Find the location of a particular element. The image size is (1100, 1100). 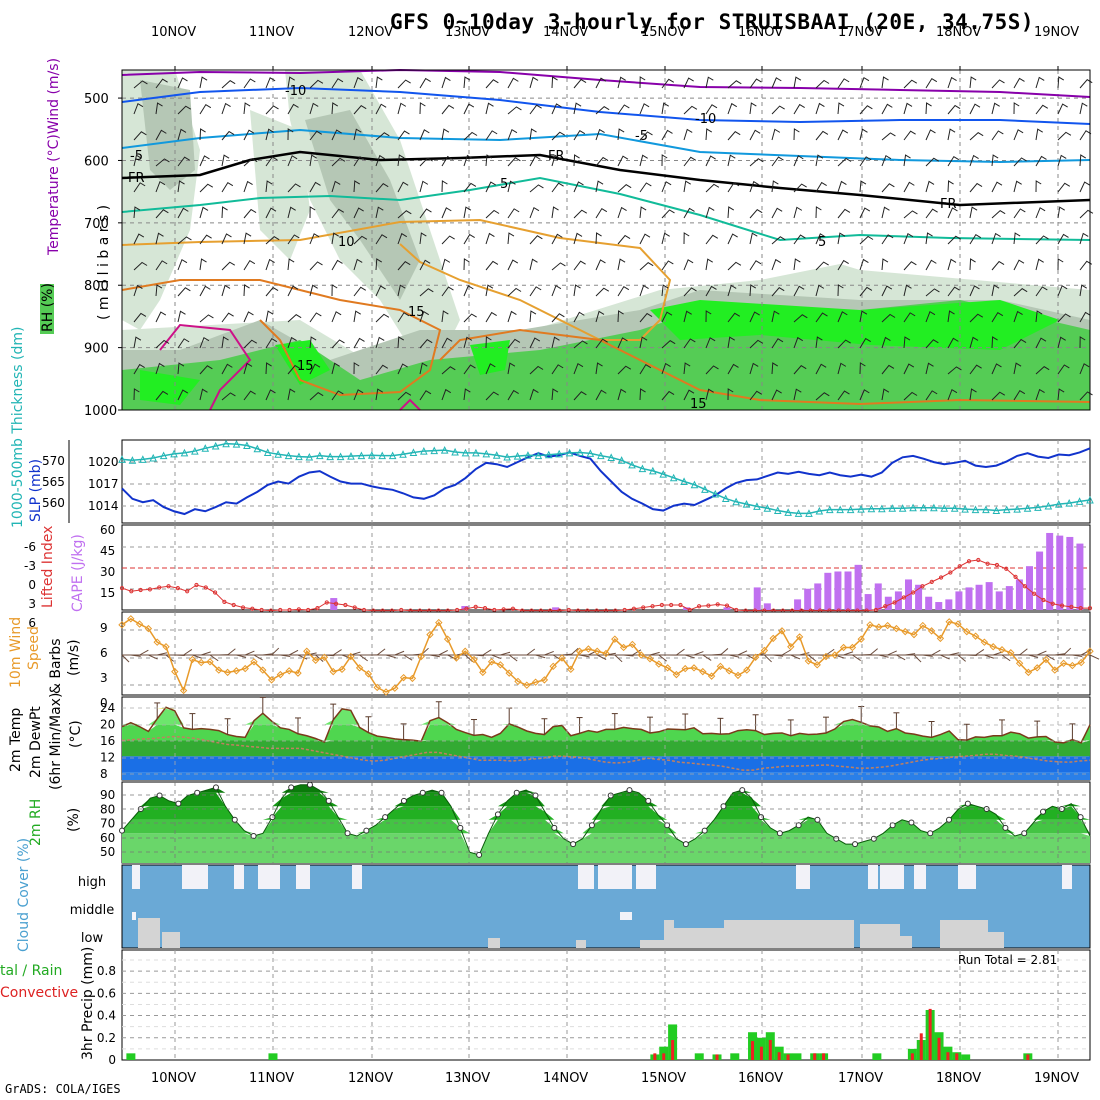

rh-band is located at coordinates (606, 826).